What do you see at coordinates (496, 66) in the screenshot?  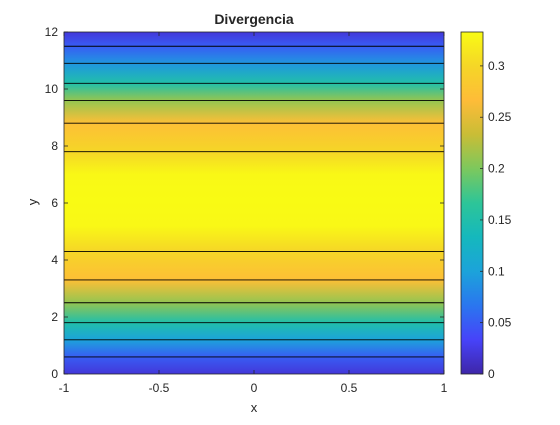 I see `colorbar-tick-label: 0.3` at bounding box center [496, 66].